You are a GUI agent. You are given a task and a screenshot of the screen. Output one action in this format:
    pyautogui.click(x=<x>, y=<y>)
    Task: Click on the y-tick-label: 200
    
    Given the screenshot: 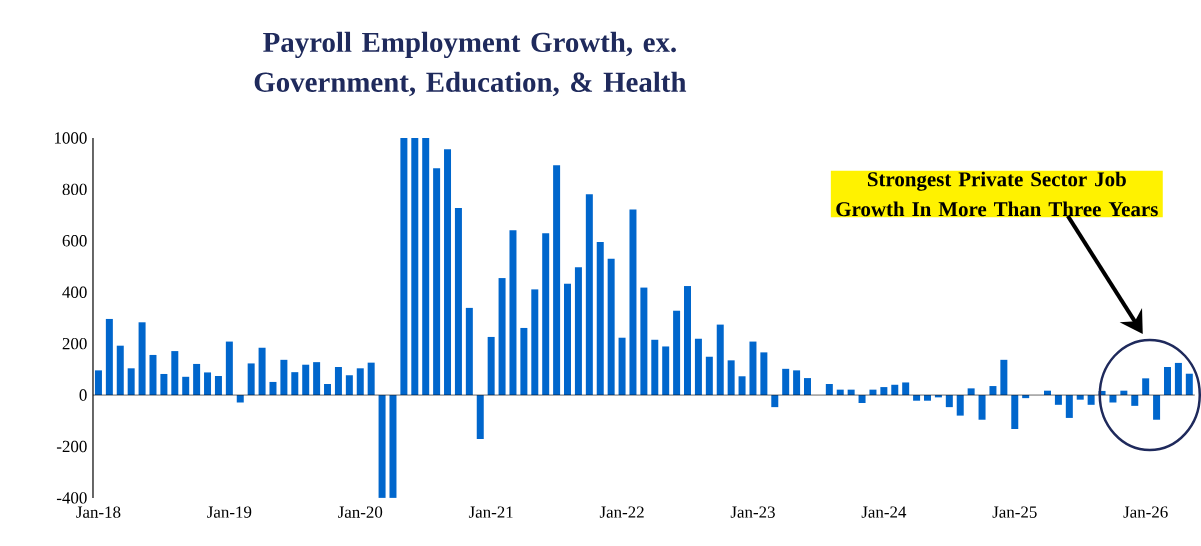 What is the action you would take?
    pyautogui.click(x=74, y=343)
    